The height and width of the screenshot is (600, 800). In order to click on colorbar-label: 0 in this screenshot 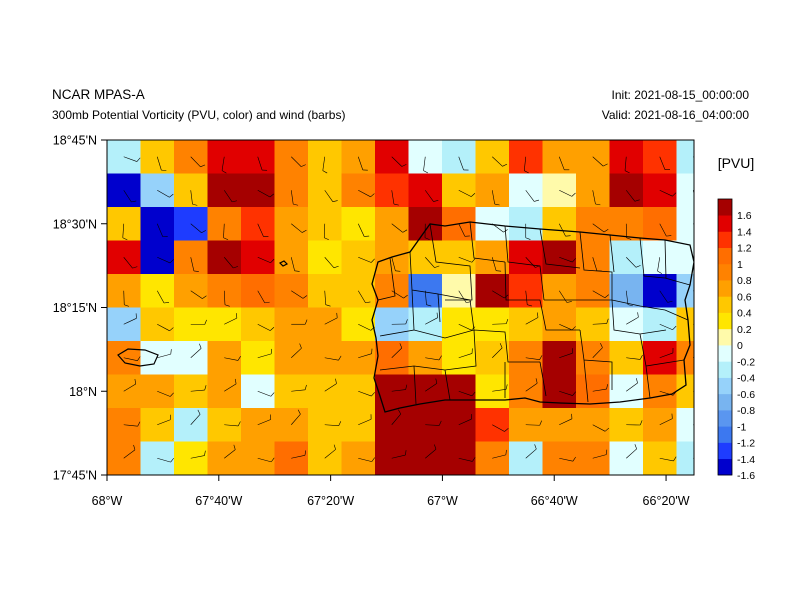, I will do `click(740, 346)`.